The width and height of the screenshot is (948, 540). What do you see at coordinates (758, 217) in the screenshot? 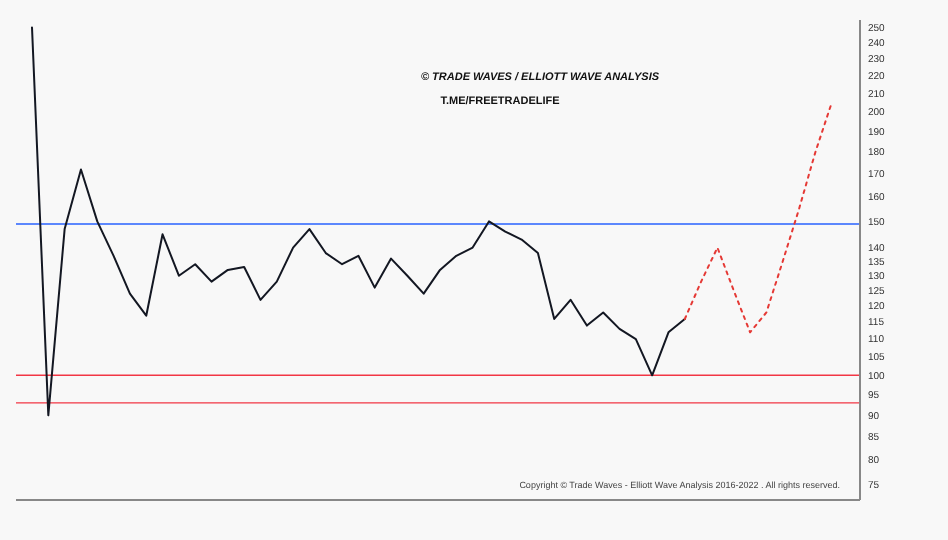
I see `line-series` at bounding box center [758, 217].